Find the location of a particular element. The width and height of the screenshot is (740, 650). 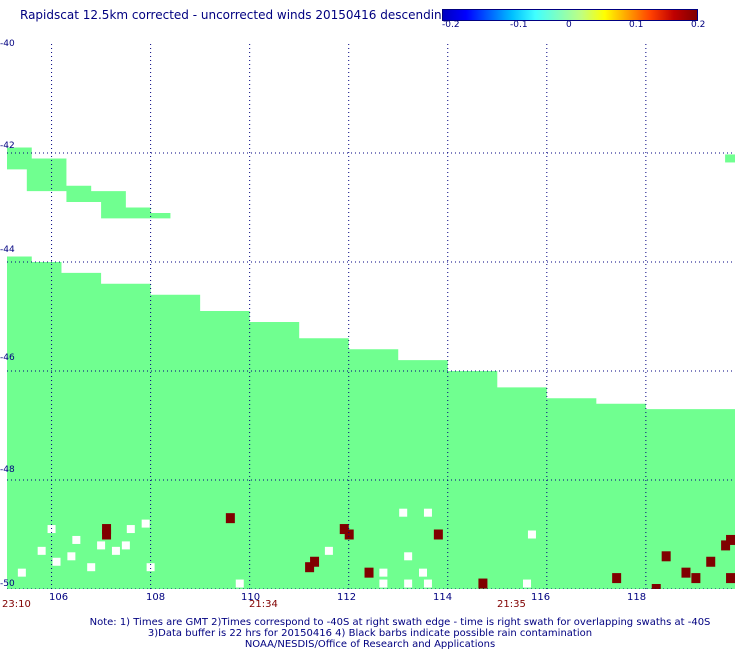

lat-label: -50 is located at coordinates (7, 584).